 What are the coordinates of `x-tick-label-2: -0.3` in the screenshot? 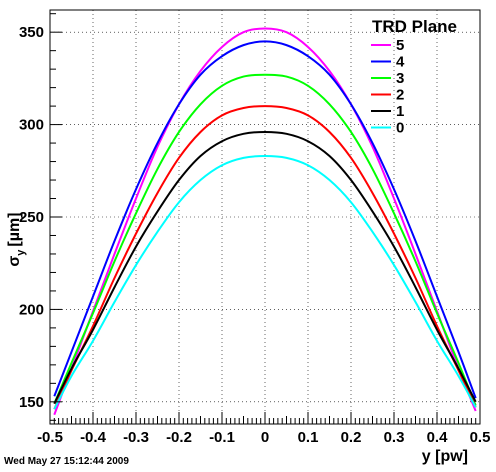 It's located at (136, 437).